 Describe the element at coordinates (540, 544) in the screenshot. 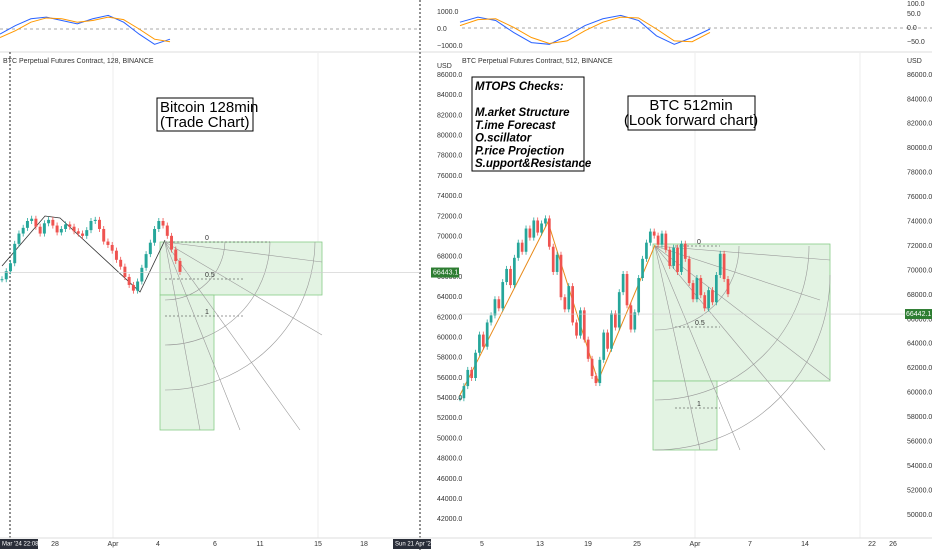

I see `x-tick-label: 13` at that location.